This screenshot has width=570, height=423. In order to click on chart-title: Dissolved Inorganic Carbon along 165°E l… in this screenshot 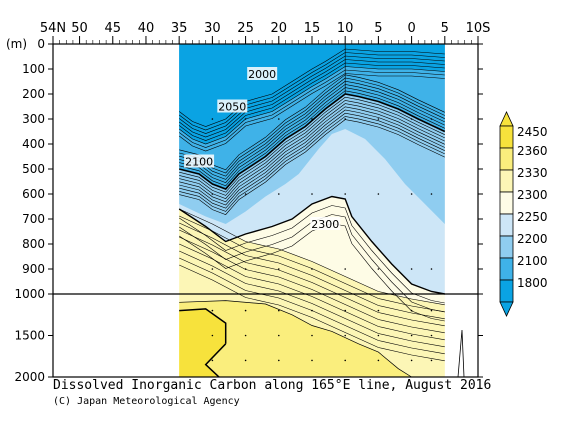, I will do `click(272, 385)`.